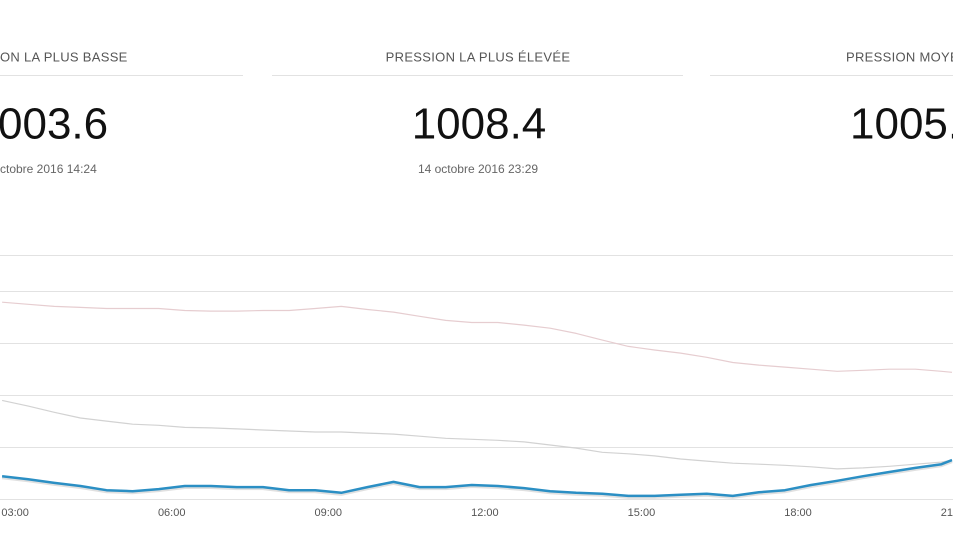 This screenshot has height=536, width=953. What do you see at coordinates (485, 513) in the screenshot?
I see `x-tick-label: 12:00` at bounding box center [485, 513].